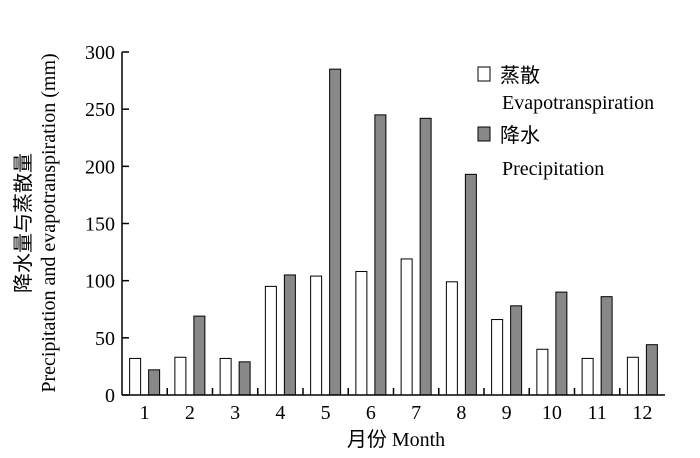  What do you see at coordinates (100, 282) in the screenshot?
I see `y-tick-label-100: 100` at bounding box center [100, 282].